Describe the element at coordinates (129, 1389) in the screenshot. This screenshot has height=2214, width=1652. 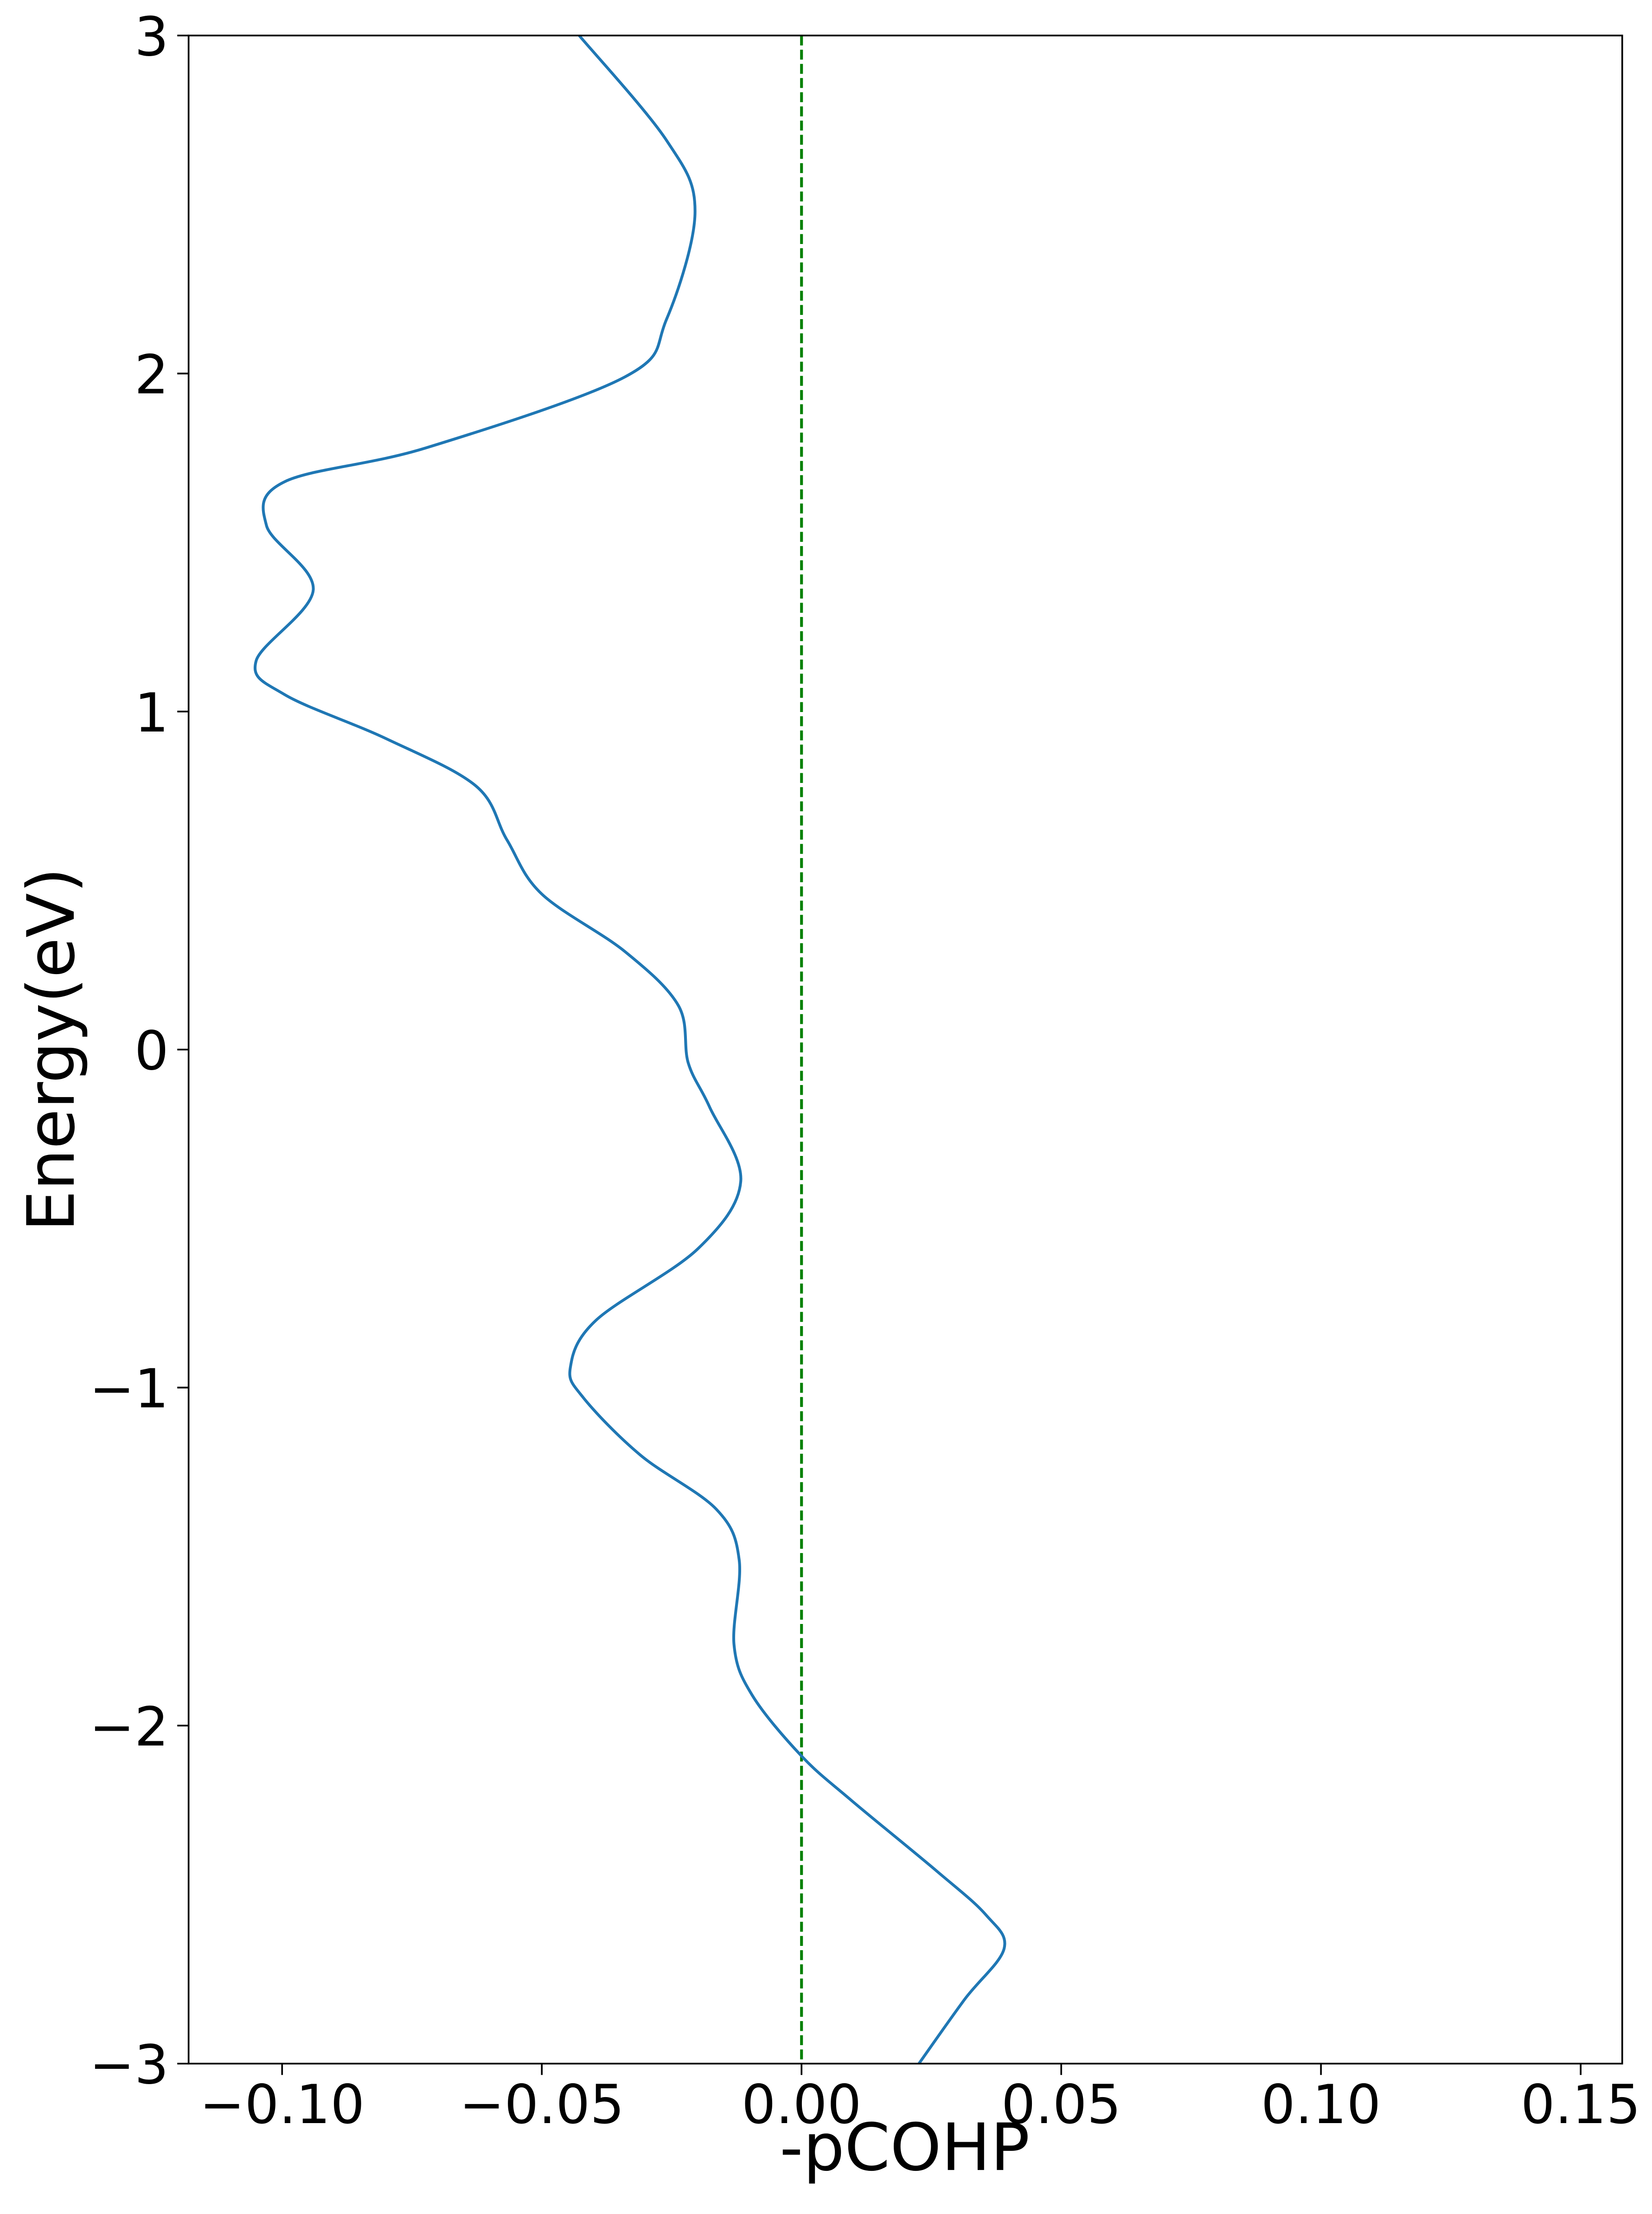
I see `y-tick-label: −1` at that location.